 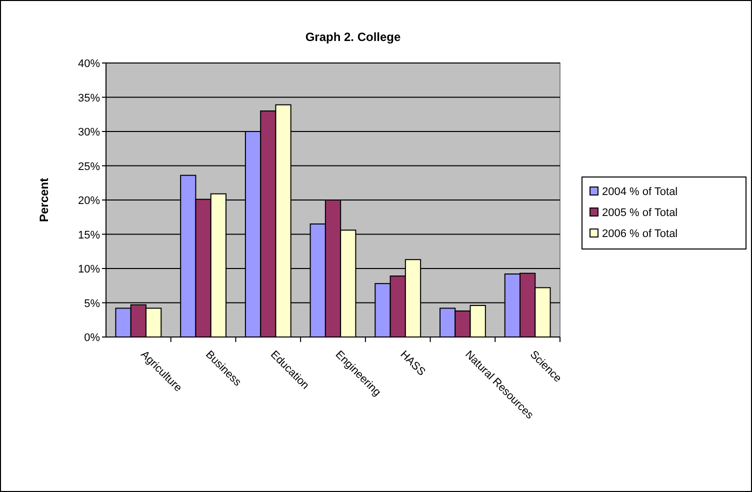 I want to click on y-tick-label: 15%, so click(x=89, y=235).